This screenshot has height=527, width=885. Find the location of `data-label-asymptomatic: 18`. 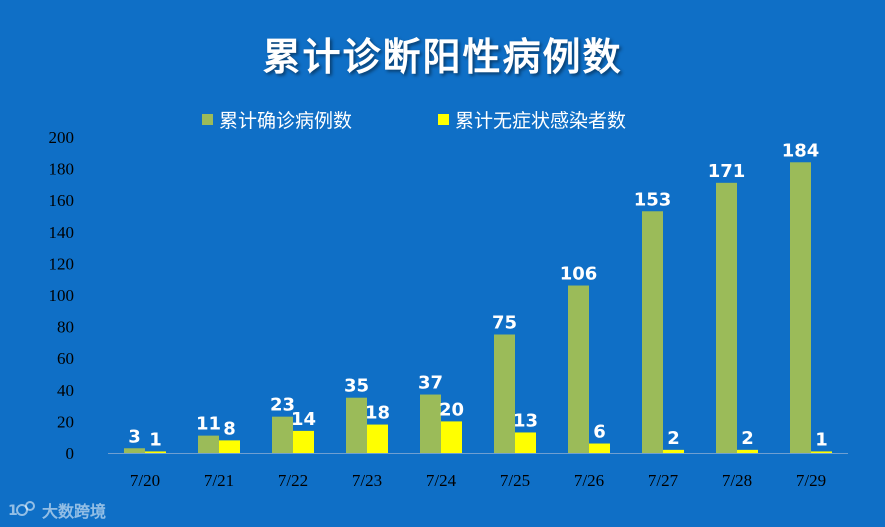

data-label-asymptomatic: 18 is located at coordinates (377, 413).